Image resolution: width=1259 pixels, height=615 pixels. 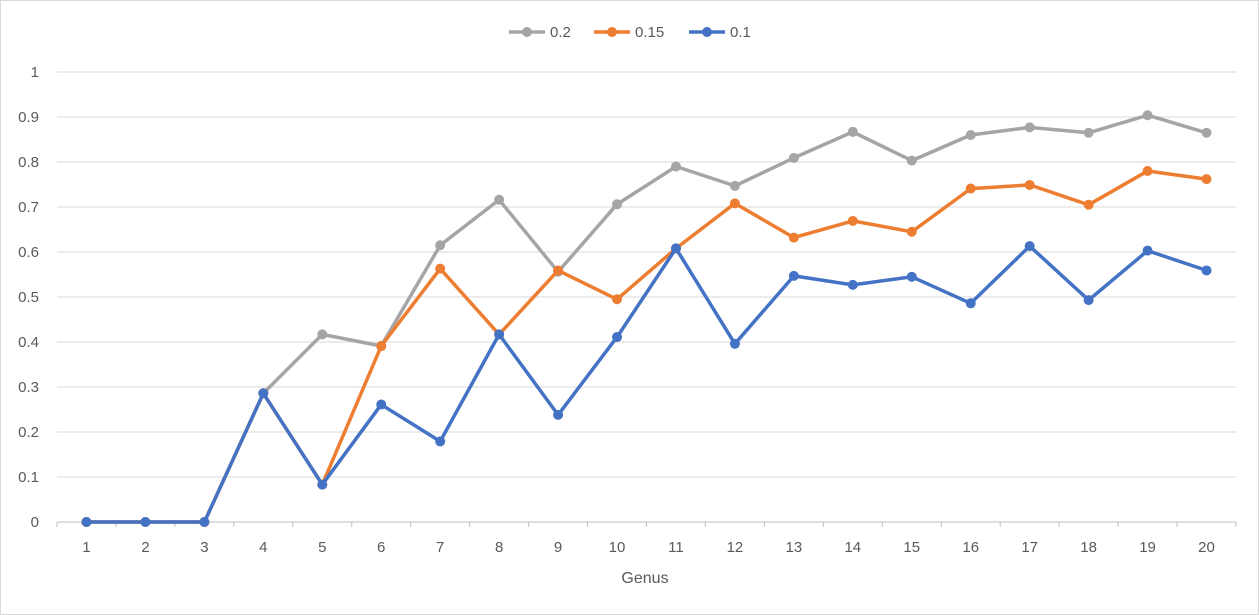 I want to click on y-tick-label: 1, so click(x=35, y=72).